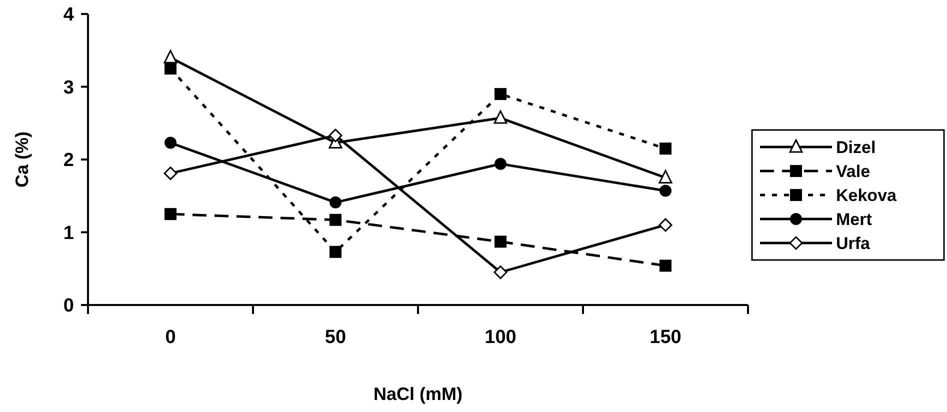 The image size is (947, 412). Describe the element at coordinates (68, 161) in the screenshot. I see `y-tick-label: 2` at that location.